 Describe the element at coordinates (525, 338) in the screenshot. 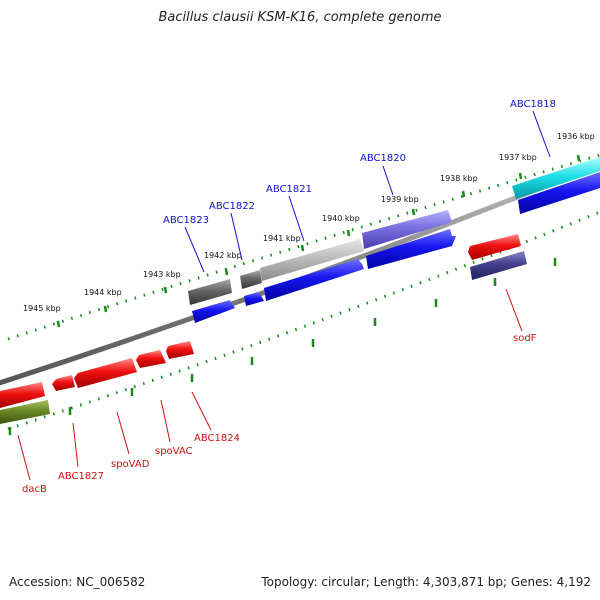

I see `gene-label-sodf: sodF` at that location.